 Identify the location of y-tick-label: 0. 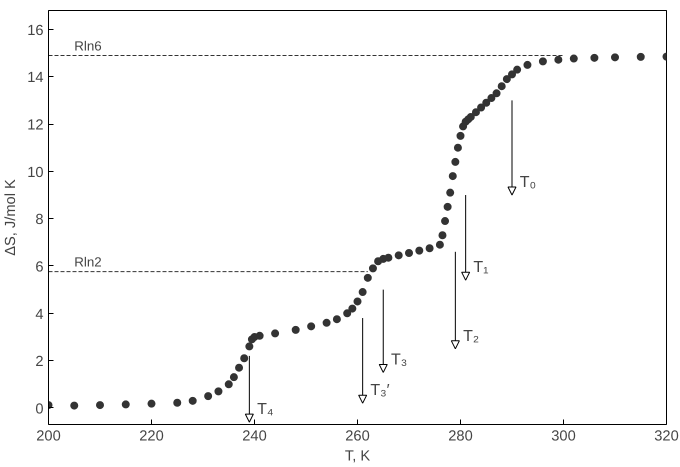
(39, 409).